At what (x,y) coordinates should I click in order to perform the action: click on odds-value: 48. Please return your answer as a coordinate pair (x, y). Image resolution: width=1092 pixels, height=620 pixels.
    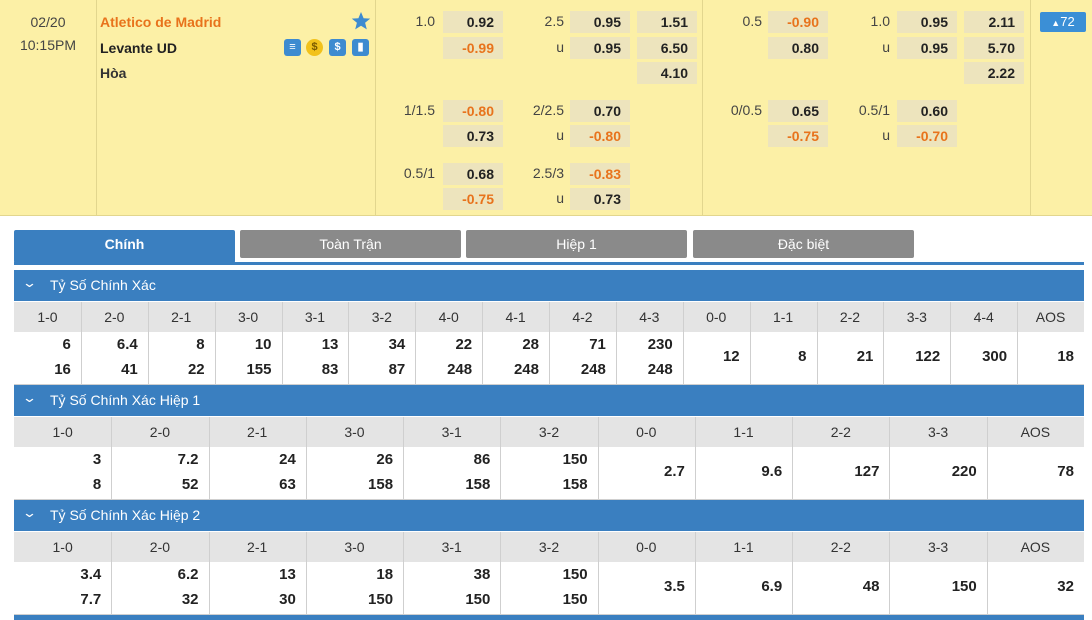
    Looking at the image, I should click on (871, 586).